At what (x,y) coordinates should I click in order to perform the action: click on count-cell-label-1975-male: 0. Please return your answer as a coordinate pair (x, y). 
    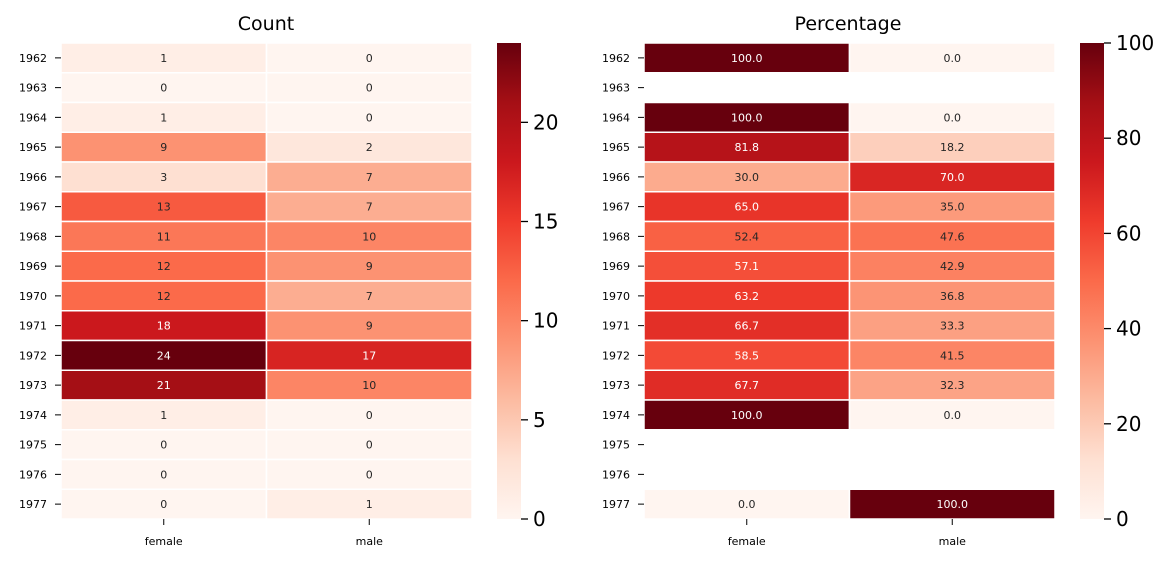
    Looking at the image, I should click on (369, 445).